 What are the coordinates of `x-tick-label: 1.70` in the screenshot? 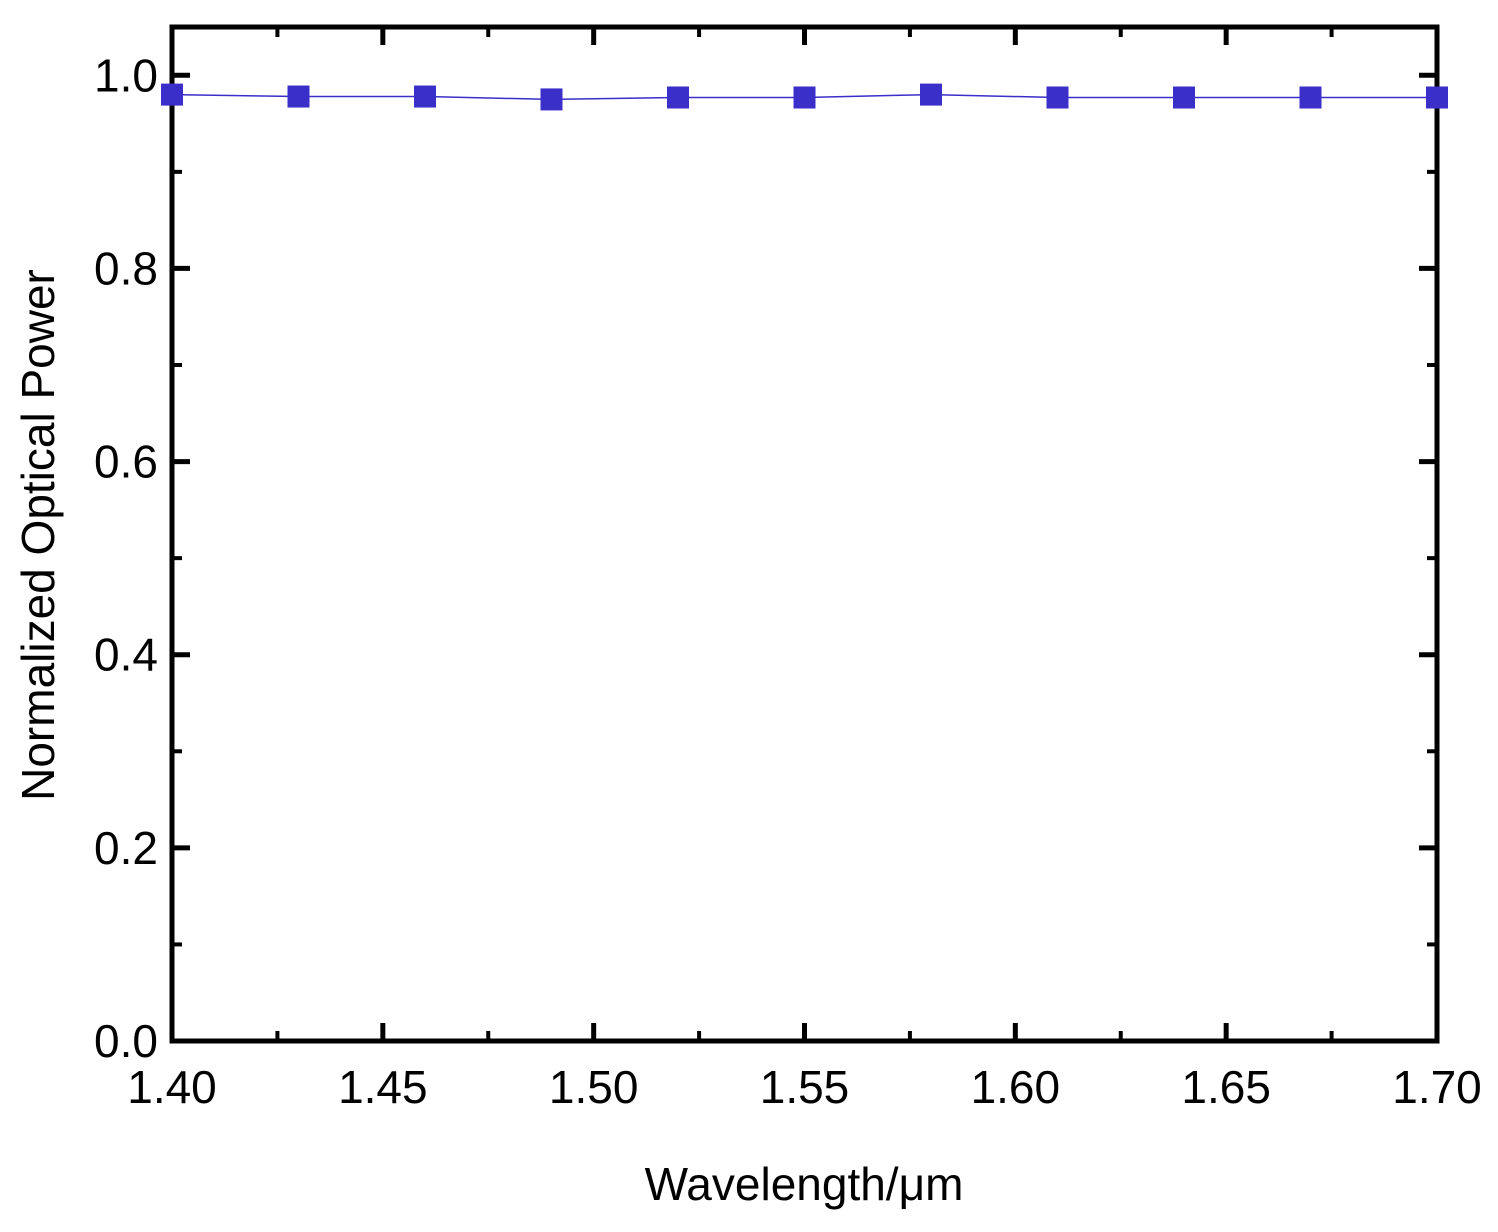 It's located at (1437, 1087).